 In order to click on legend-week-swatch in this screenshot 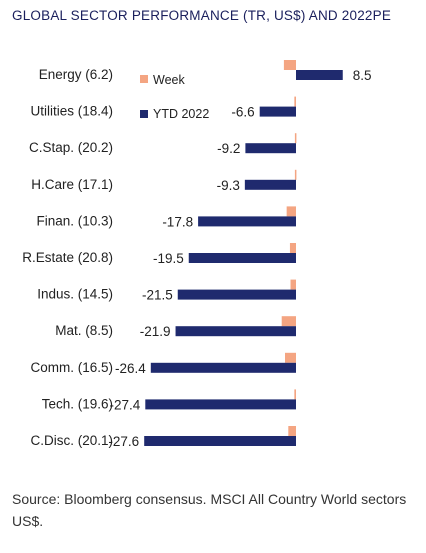, I will do `click(144, 79)`.